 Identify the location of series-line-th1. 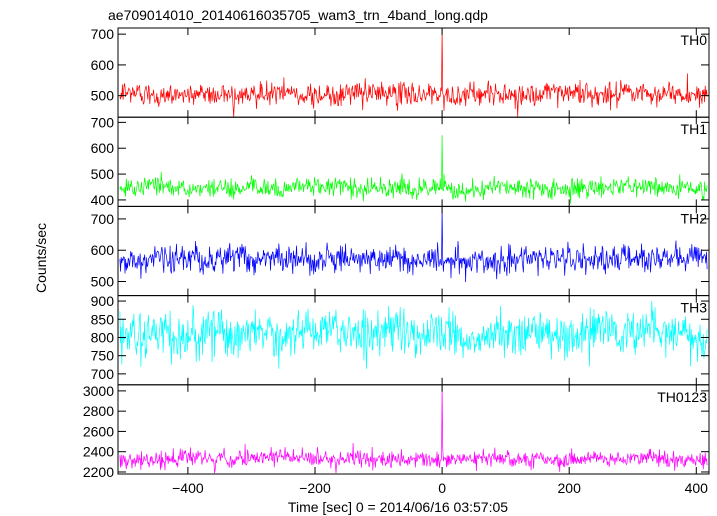
(413, 169).